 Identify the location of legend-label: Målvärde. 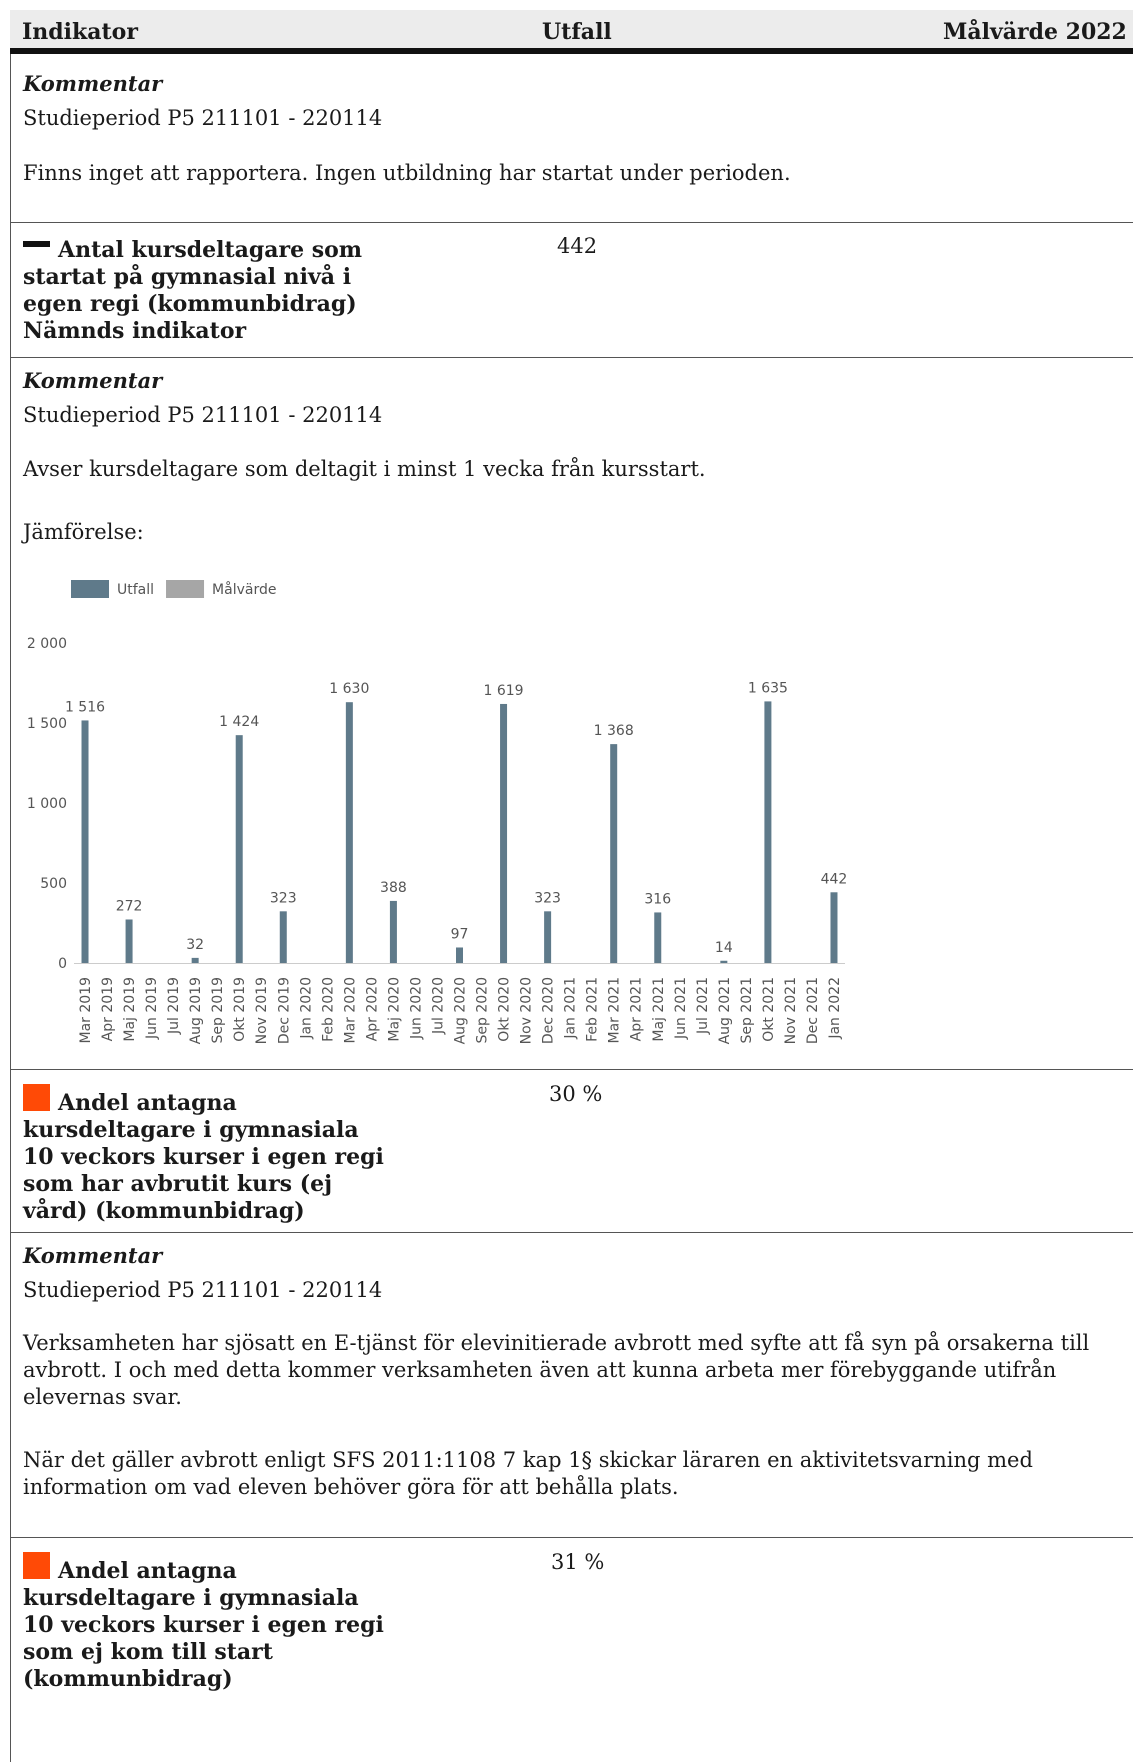
(244, 589).